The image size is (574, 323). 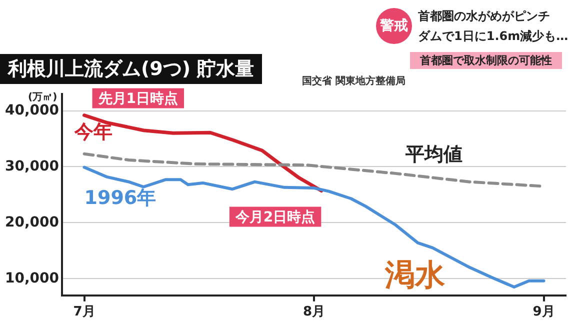 What do you see at coordinates (84, 312) in the screenshot?
I see `x-tick-label: 7月` at bounding box center [84, 312].